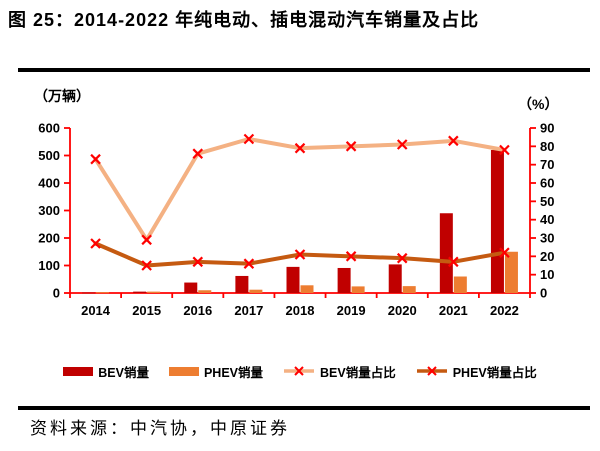 The image size is (600, 451). What do you see at coordinates (547, 274) in the screenshot?
I see `right-axis-tick-label: 10` at bounding box center [547, 274].